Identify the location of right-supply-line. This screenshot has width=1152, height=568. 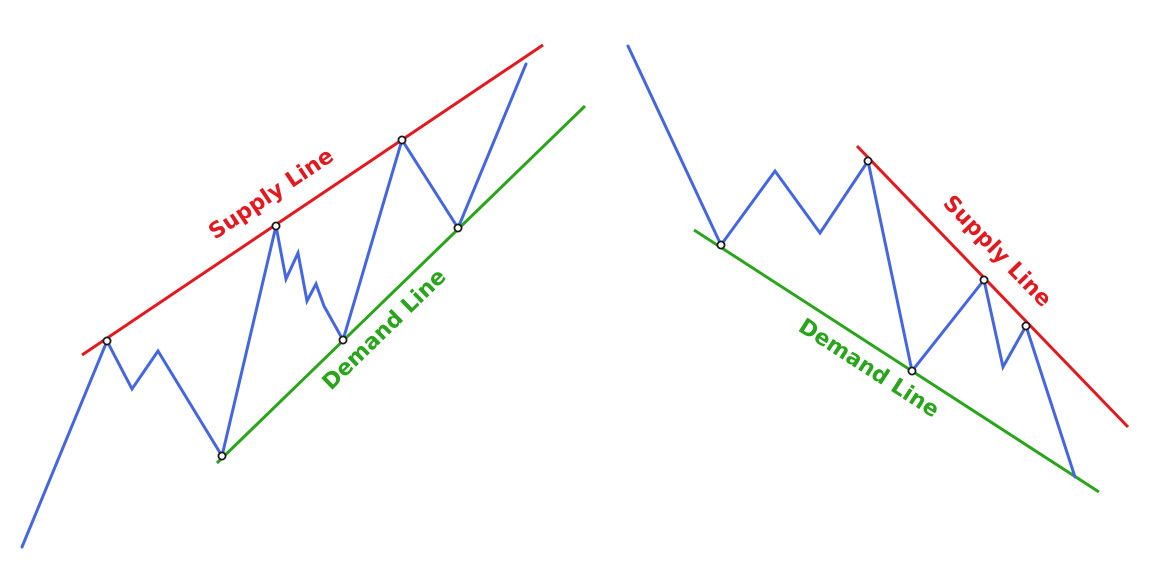
(992, 286).